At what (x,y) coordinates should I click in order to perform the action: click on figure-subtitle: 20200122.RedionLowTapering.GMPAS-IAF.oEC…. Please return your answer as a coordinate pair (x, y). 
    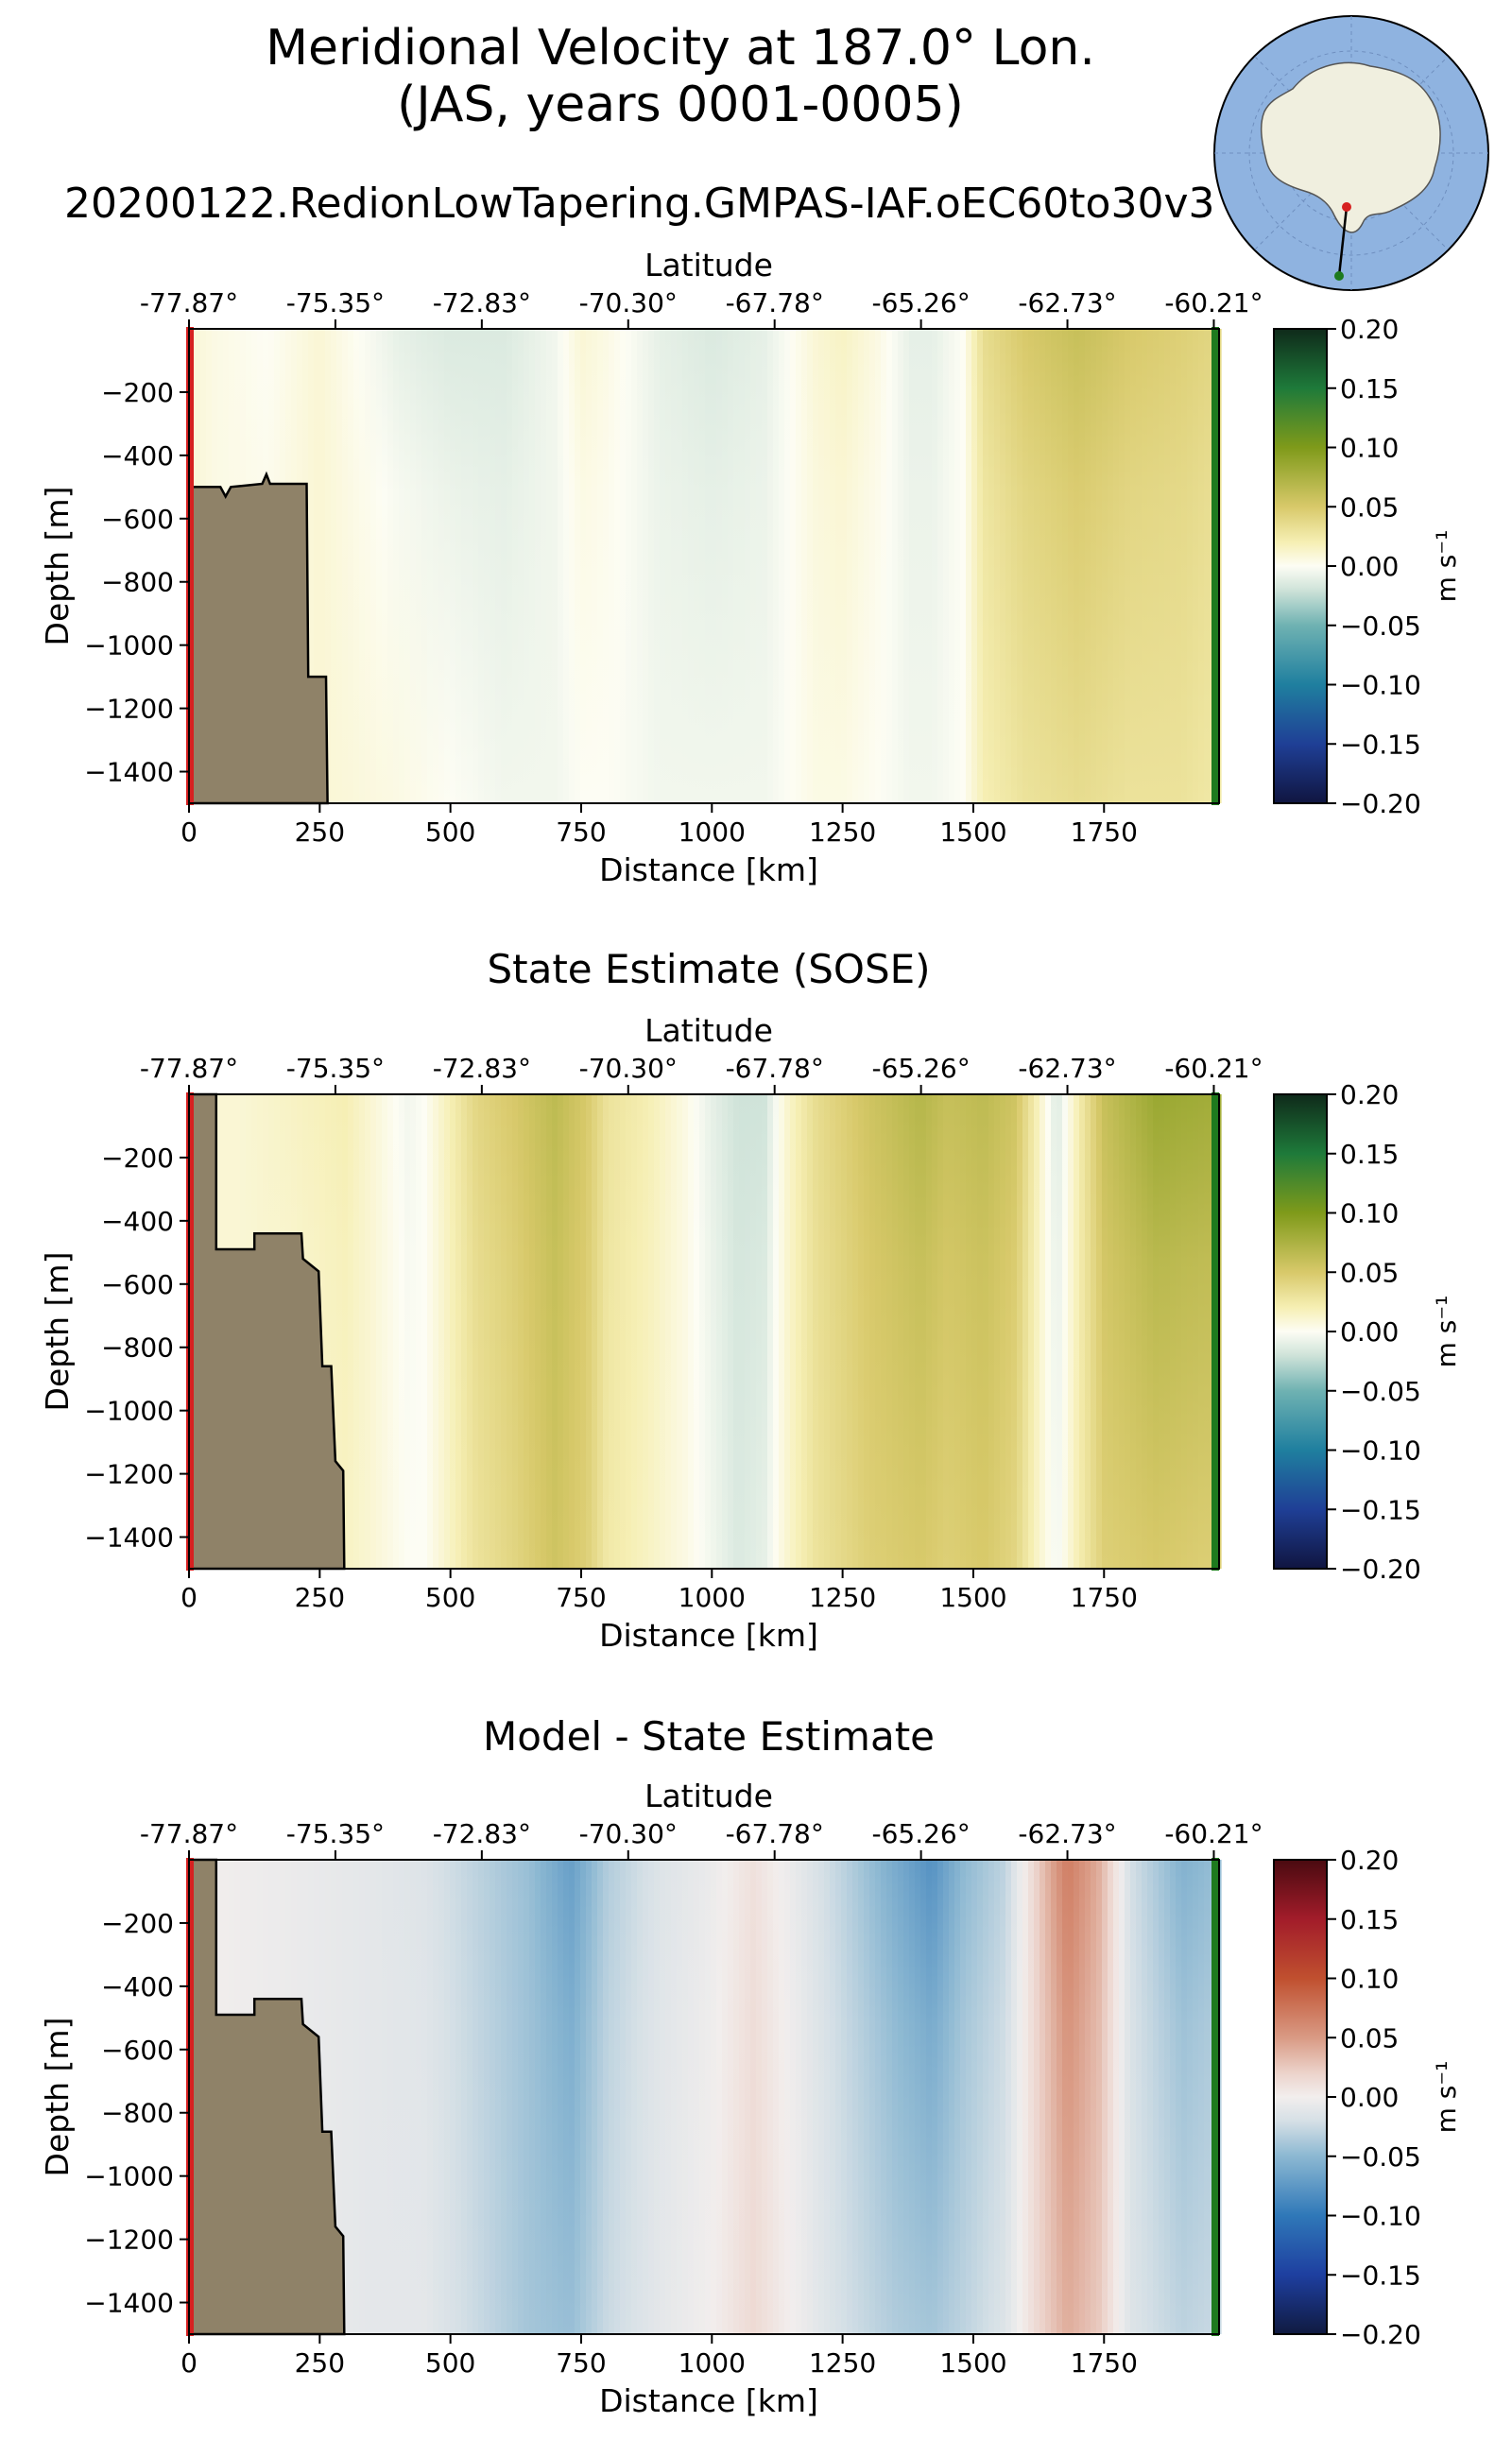
    Looking at the image, I should click on (639, 204).